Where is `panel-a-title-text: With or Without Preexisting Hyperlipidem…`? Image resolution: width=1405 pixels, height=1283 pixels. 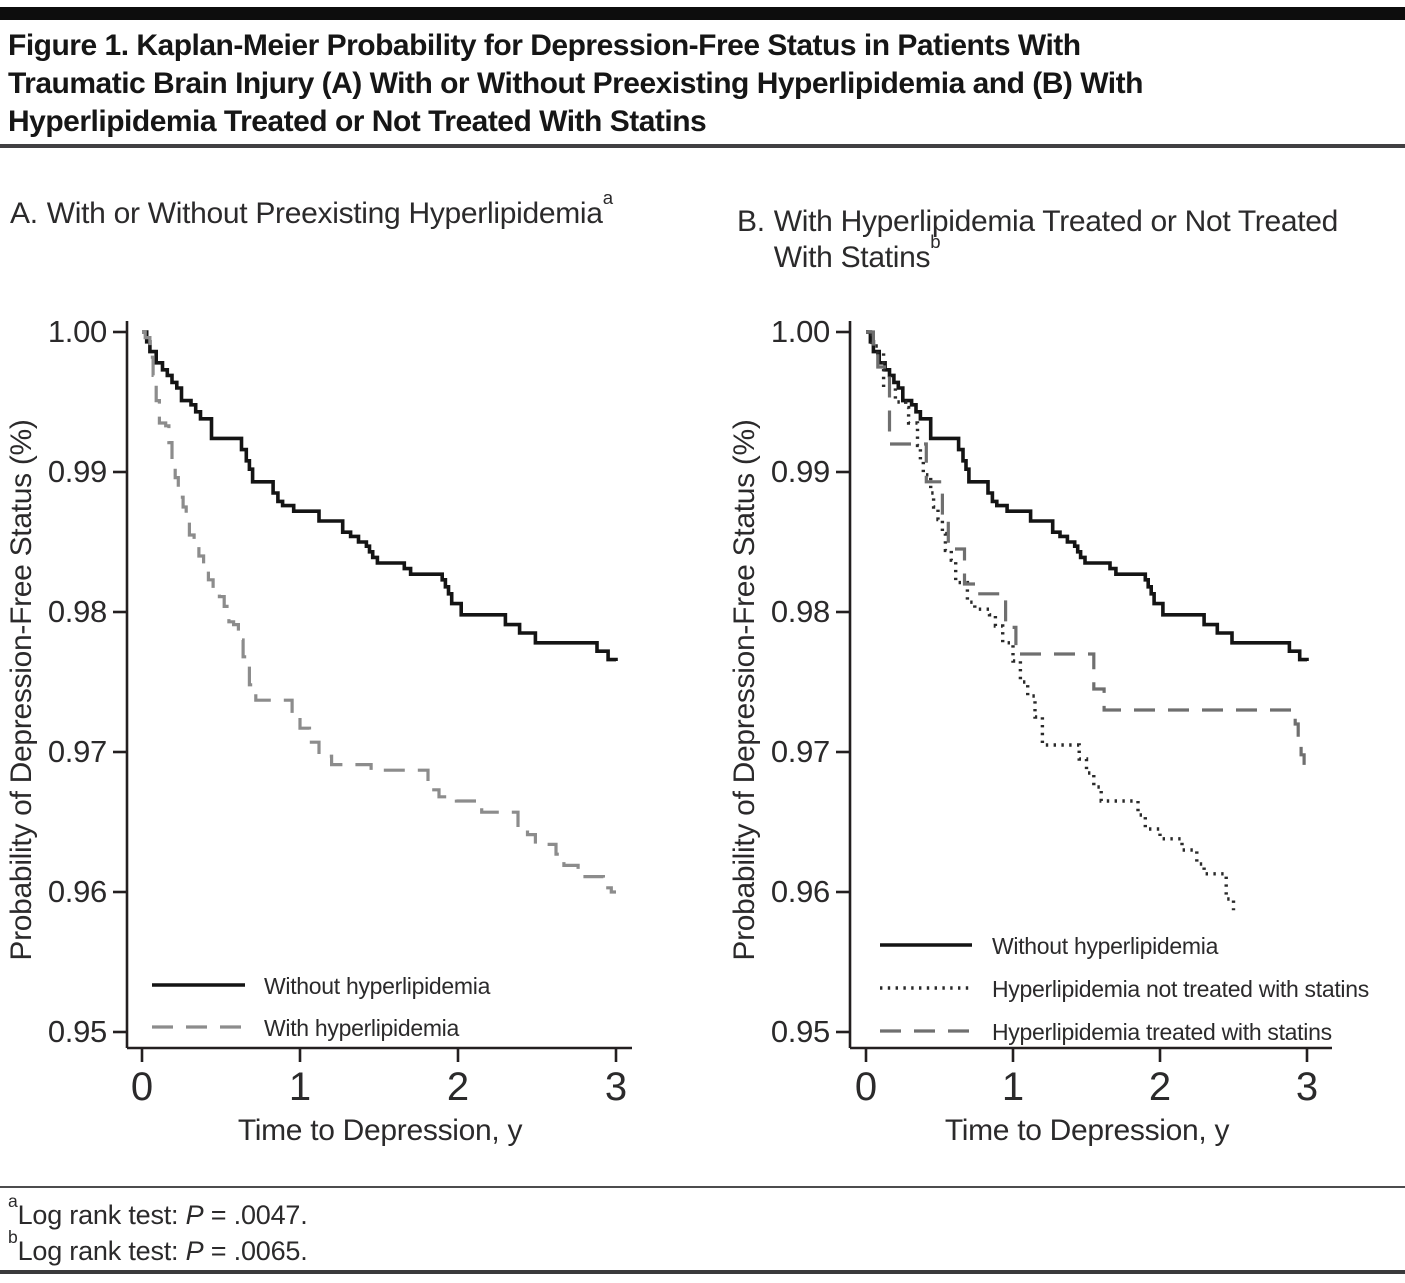
panel-a-title-text: With or Without Preexisting Hyperlipidem… is located at coordinates (329, 210).